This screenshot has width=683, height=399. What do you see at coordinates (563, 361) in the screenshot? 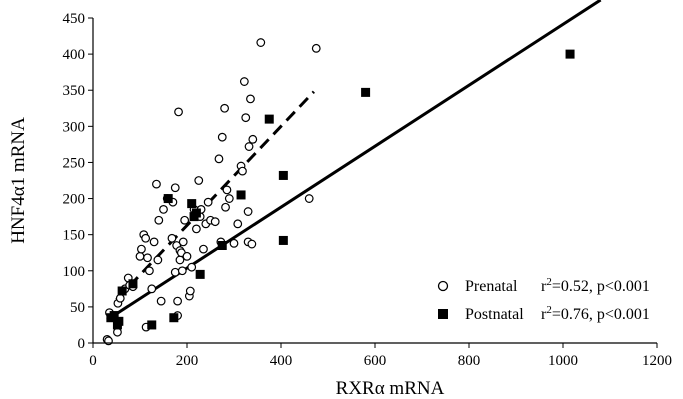
I see `x-tick-label: 1000` at bounding box center [563, 361].